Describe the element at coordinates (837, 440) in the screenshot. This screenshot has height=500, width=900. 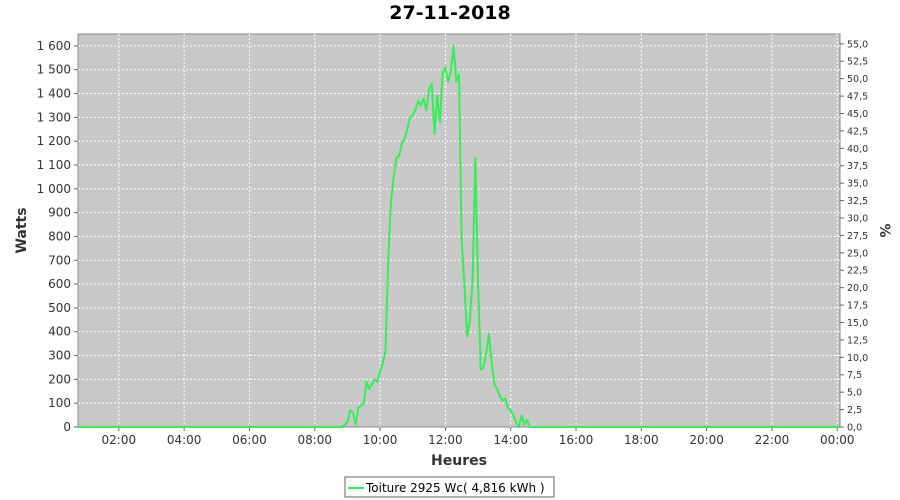
I see `x-tick-label: 00:00` at that location.